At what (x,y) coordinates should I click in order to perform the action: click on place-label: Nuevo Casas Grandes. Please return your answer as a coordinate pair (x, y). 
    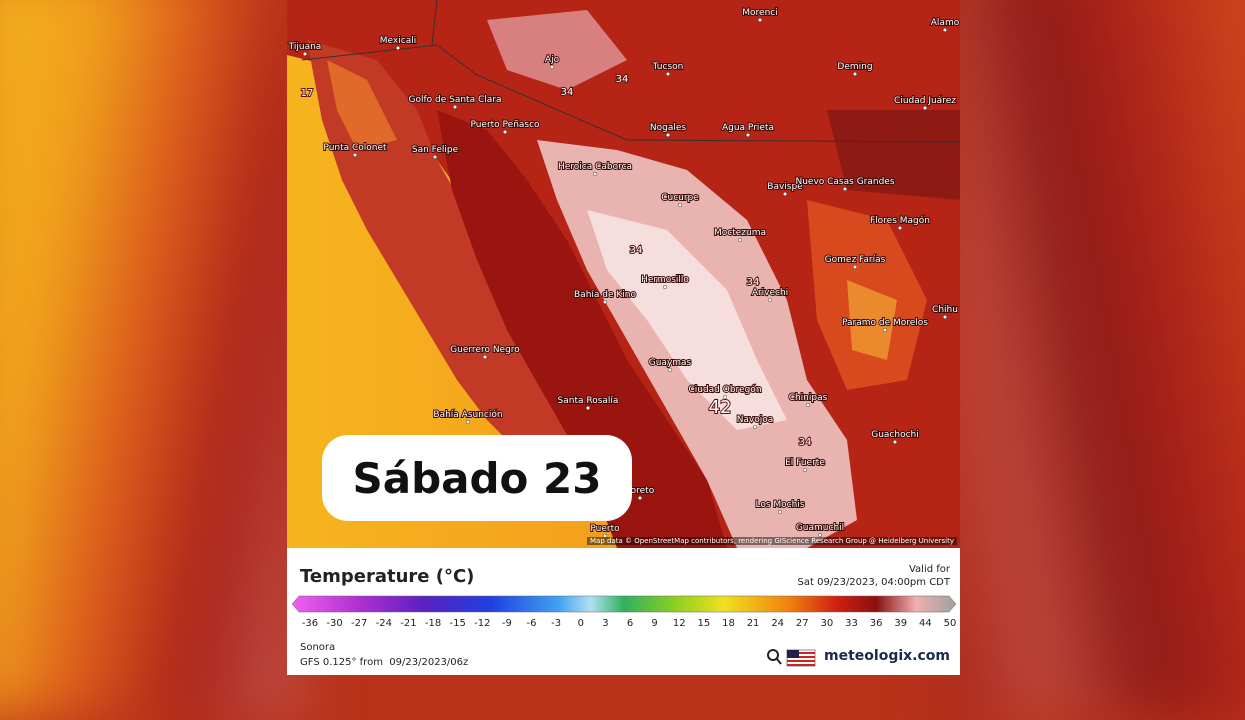
    Looking at the image, I should click on (844, 182).